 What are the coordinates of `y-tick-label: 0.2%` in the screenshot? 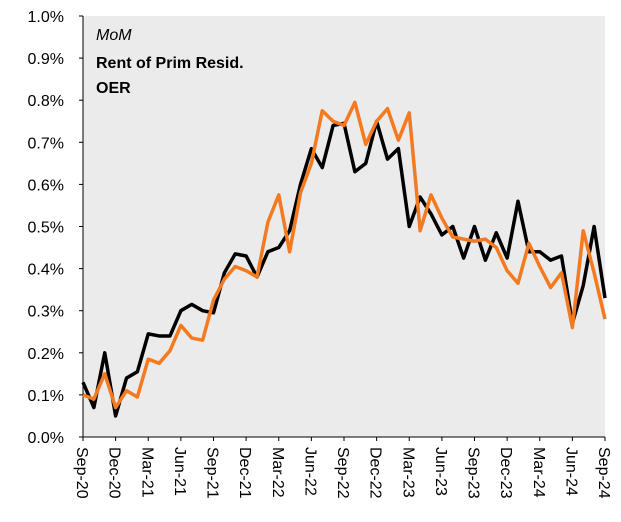 It's located at (46, 354).